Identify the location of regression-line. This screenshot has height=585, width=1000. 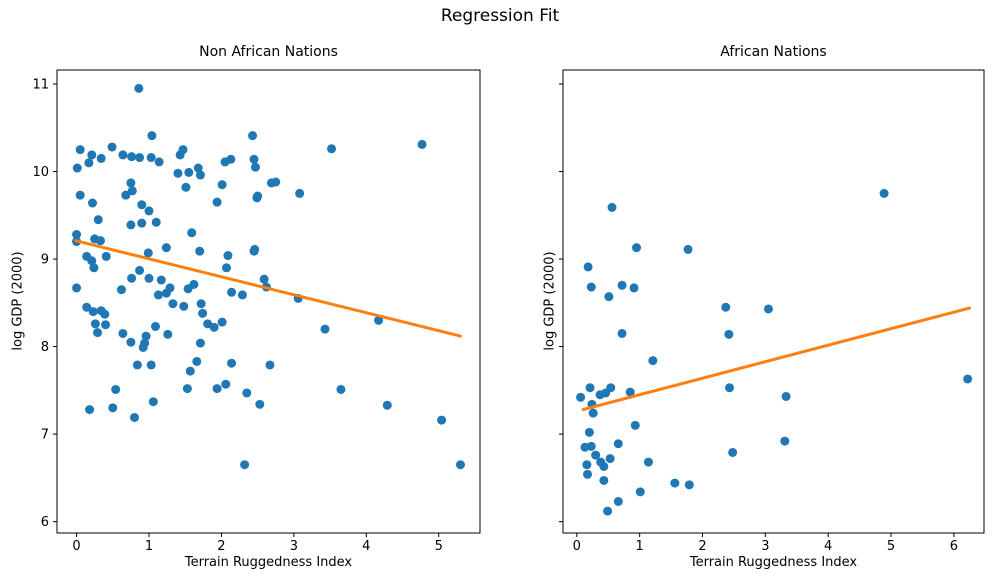
(268, 288).